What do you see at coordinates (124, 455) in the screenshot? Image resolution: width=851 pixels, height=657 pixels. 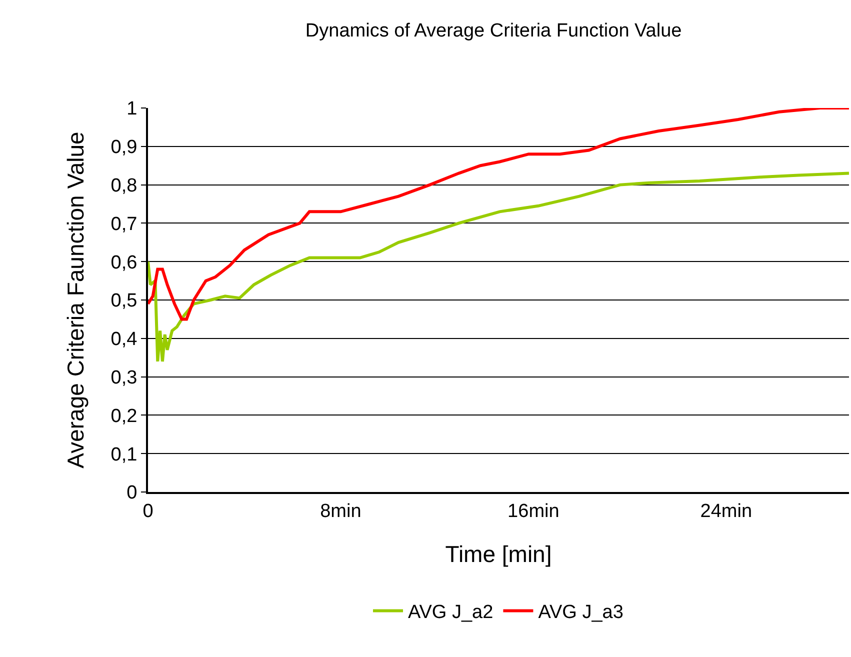 I see `y-tick-label: 0,1` at bounding box center [124, 455].